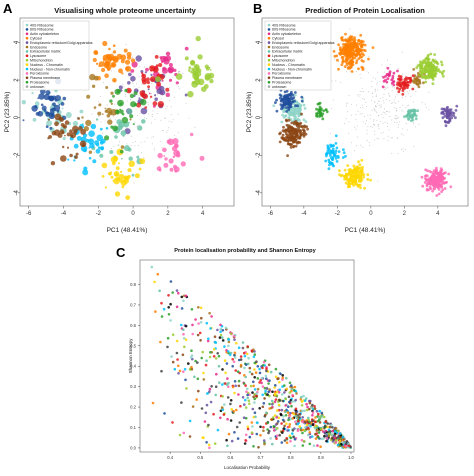  I want to click on legend-label: Nucleus - Chromatin, so click(46, 65).